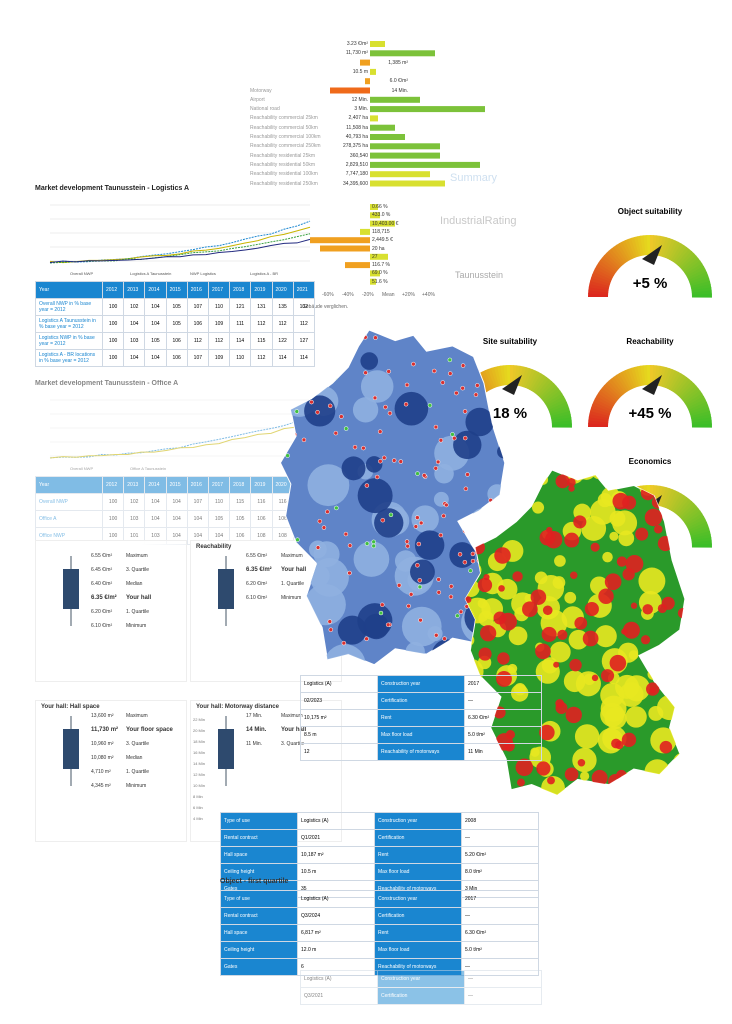 Image resolution: width=732 pixels, height=1024 pixels. What do you see at coordinates (282, 290) in the screenshot?
I see `header-cell: 2020` at bounding box center [282, 290].